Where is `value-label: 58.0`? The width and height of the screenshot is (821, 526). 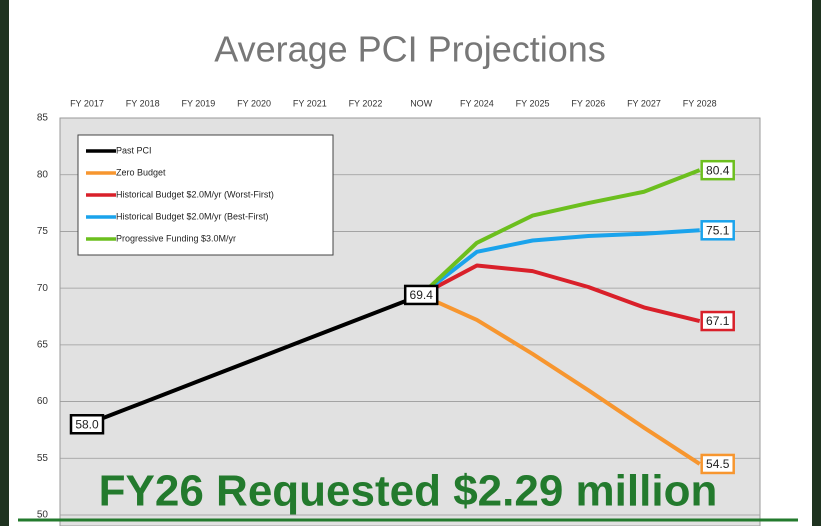
value-label: 58.0 is located at coordinates (87, 424).